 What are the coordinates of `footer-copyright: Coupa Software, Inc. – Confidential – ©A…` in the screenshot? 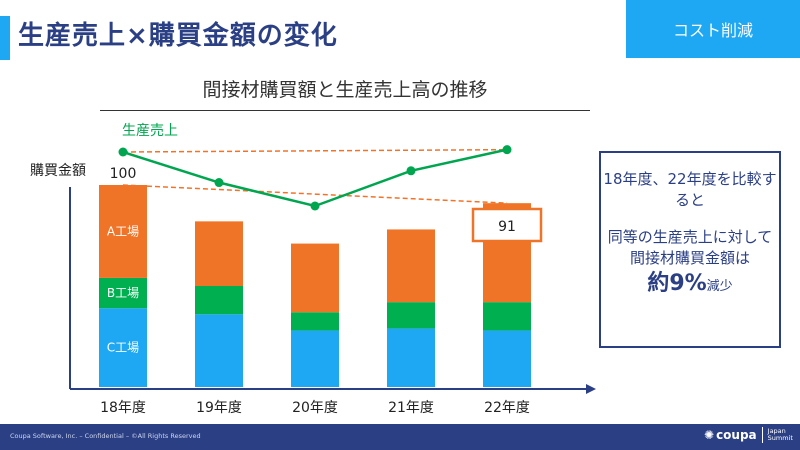 It's located at (105, 436).